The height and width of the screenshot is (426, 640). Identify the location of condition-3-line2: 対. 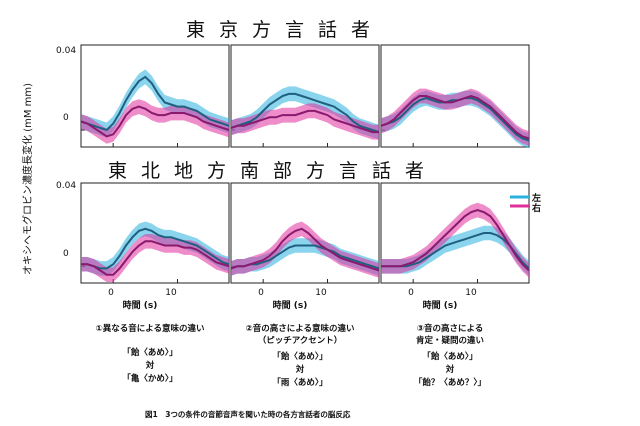
(450, 369).